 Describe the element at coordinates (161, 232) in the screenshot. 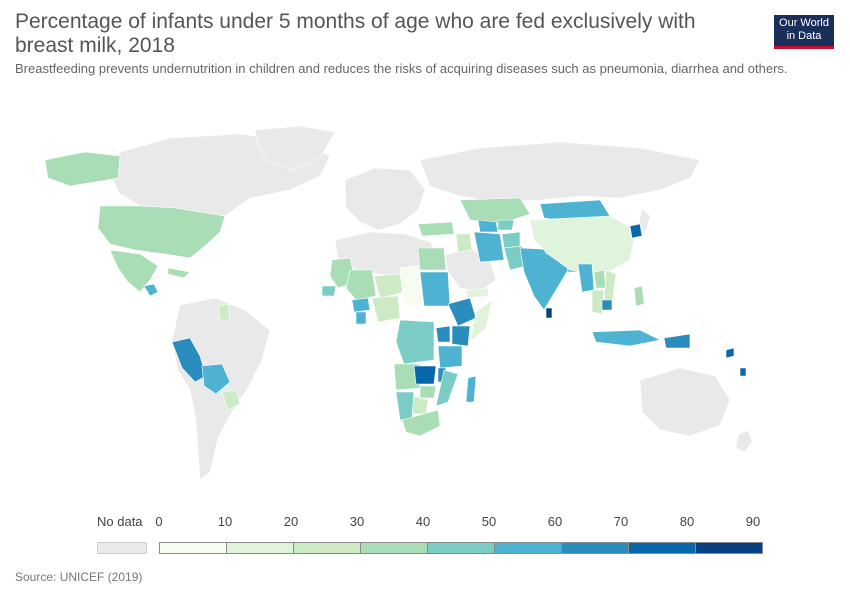

I see `region-united-states` at that location.